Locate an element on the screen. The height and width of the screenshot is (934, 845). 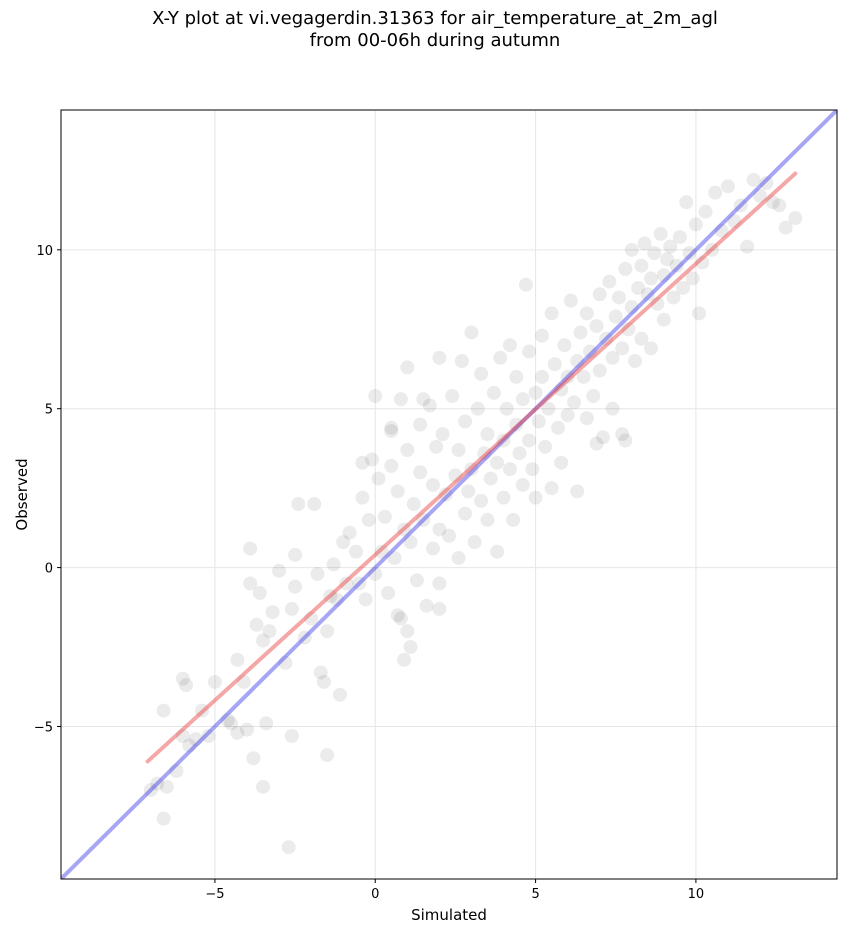
y-tick-label: −5 is located at coordinates (43, 727).